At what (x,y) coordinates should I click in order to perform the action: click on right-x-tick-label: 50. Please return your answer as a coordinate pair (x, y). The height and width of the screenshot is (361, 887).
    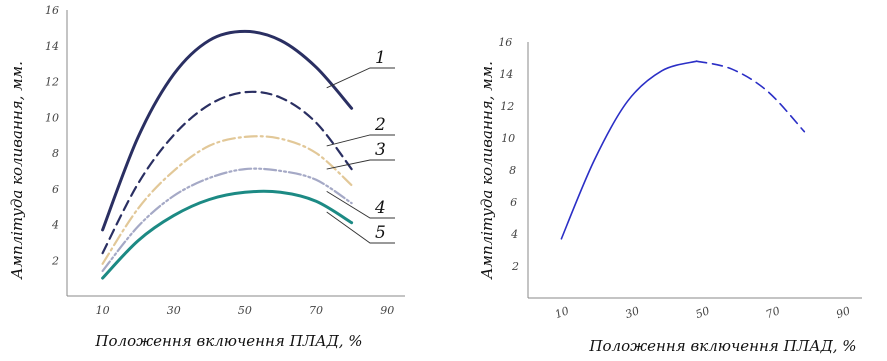
    Looking at the image, I should click on (703, 312).